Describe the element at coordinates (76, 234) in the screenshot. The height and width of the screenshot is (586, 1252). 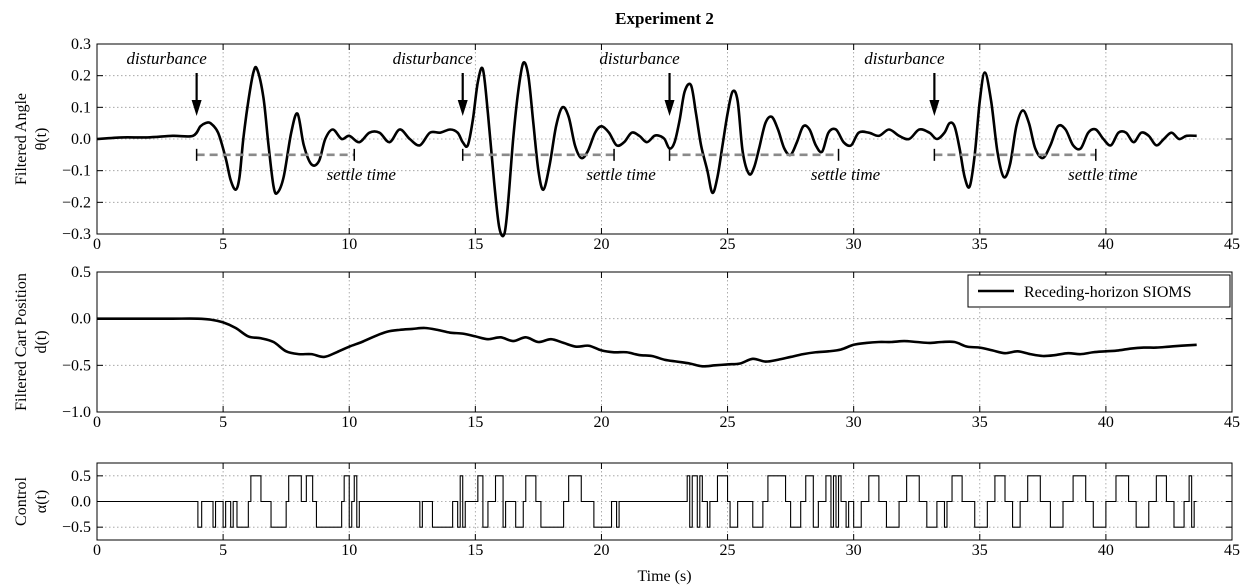
I see `y-tick-label: −0.3` at that location.